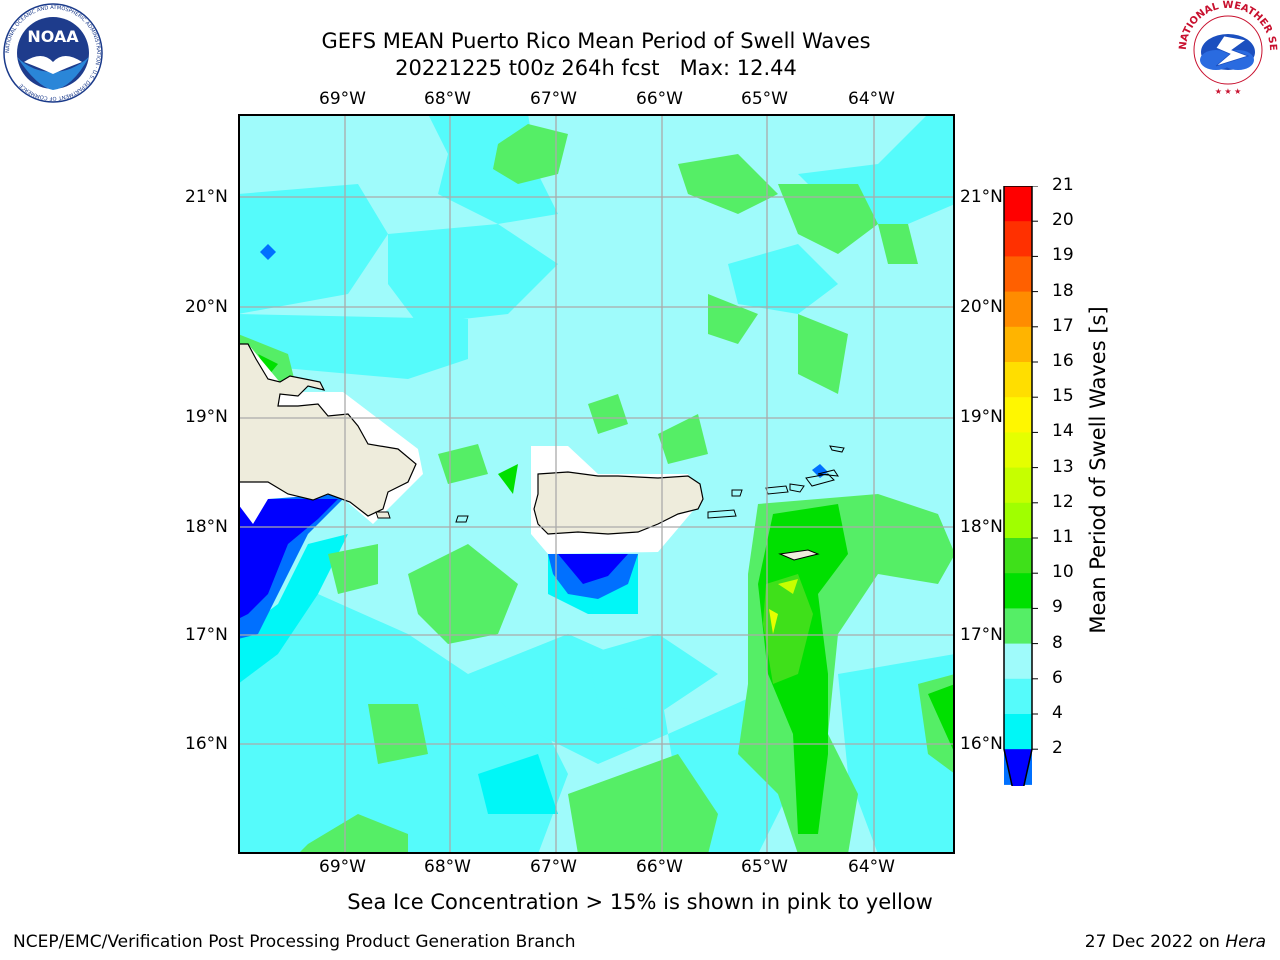 Image resolution: width=1280 pixels, height=960 pixels. Describe the element at coordinates (764, 99) in the screenshot. I see `lon-label-top: 65°W` at that location.